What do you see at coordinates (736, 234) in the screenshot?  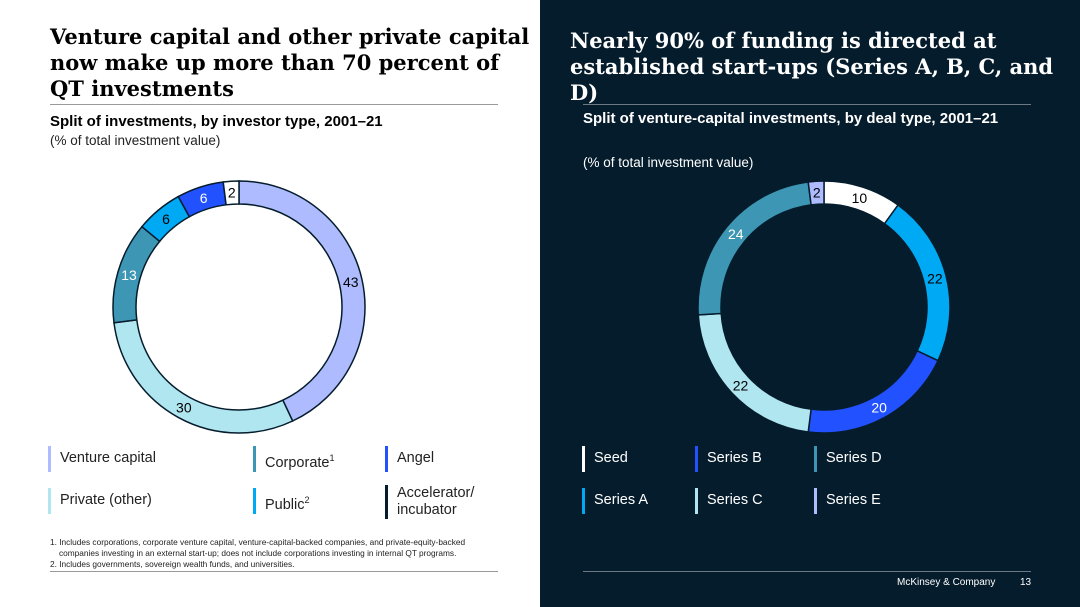 I see `donut-label-series-d: 24` at bounding box center [736, 234].